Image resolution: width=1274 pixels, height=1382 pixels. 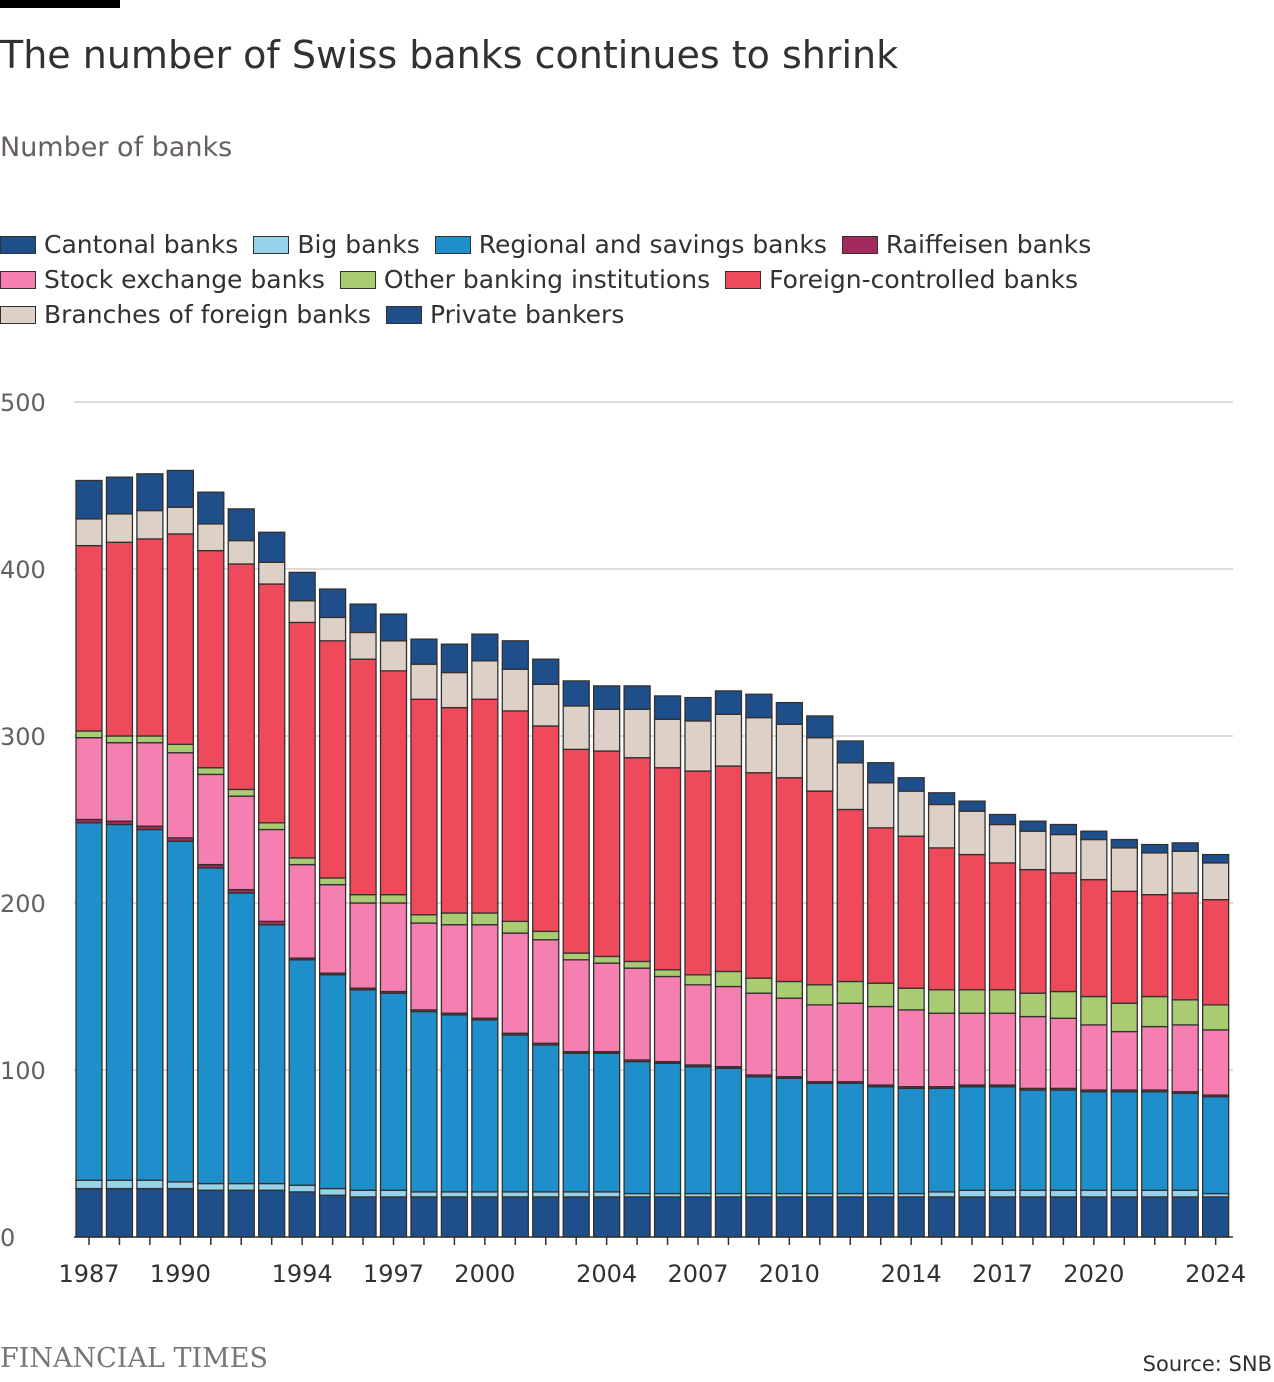 I want to click on bar-stack-2015, so click(x=941, y=1015).